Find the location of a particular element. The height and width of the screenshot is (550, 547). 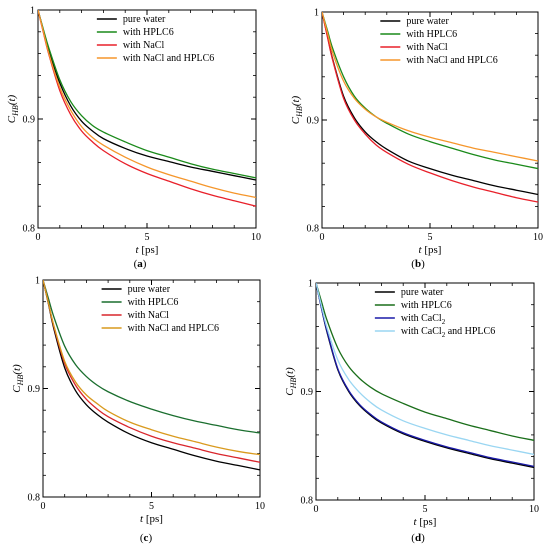

panel-label: (b) is located at coordinates (418, 264).